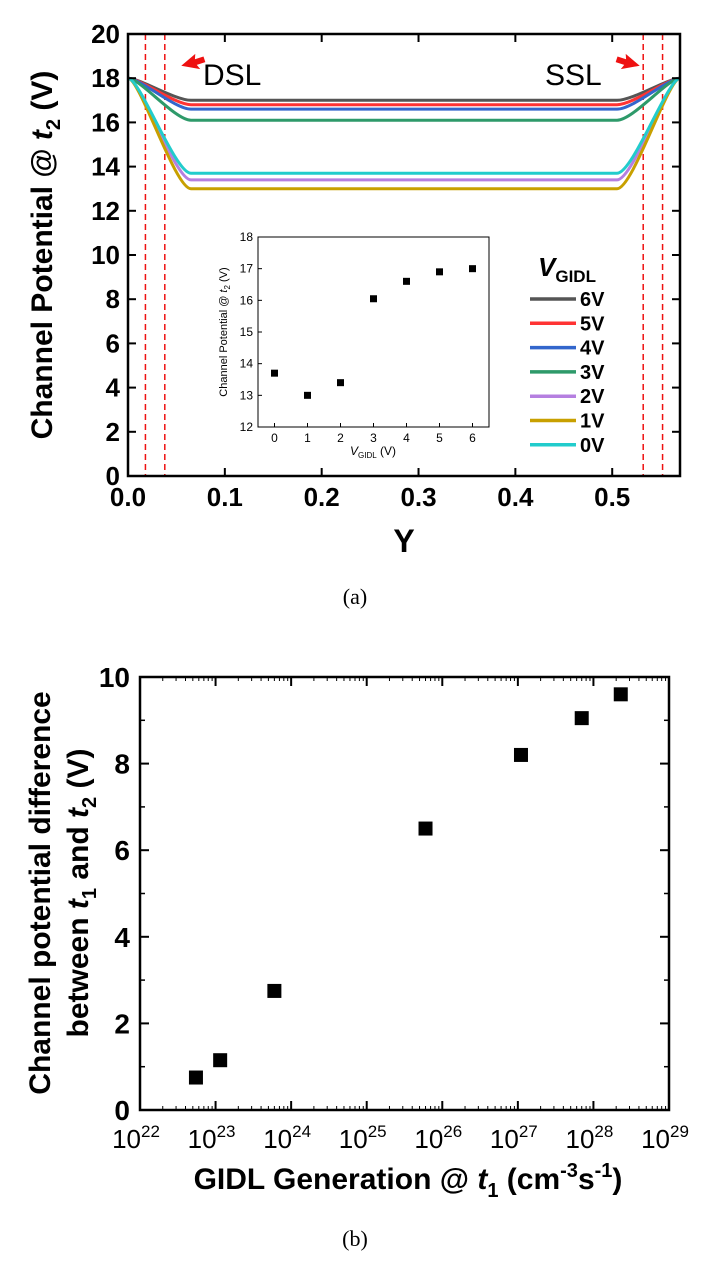 The image size is (710, 1268). Describe the element at coordinates (665, 1138) in the screenshot. I see `b-x-tick-label: 1029` at that location.